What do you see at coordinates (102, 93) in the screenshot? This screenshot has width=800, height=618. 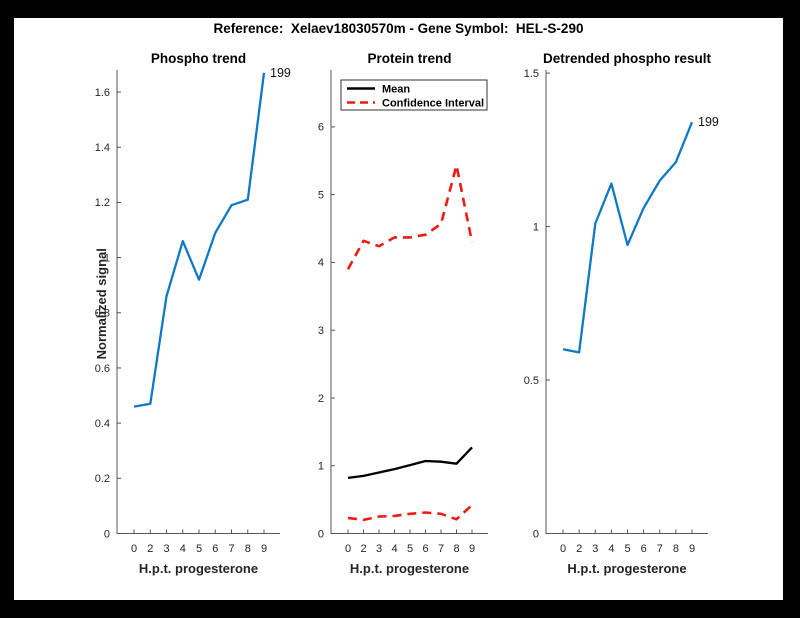 I see `y-tick-label: 1.6` at bounding box center [102, 93].